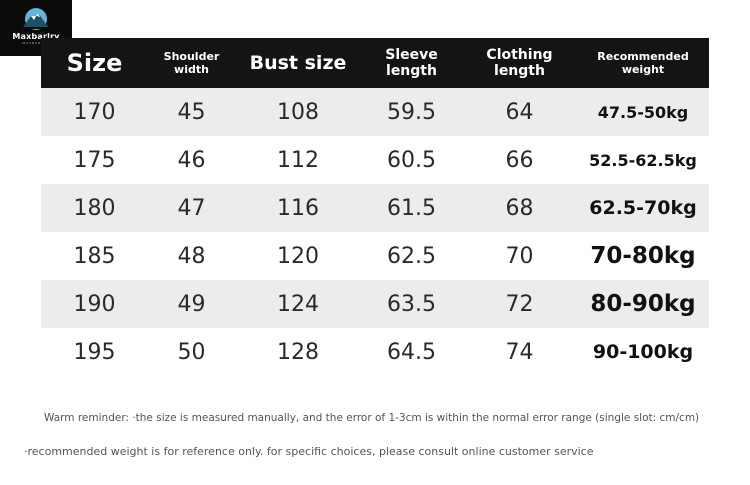 The image size is (750, 485). I want to click on cell-bust: 108, so click(298, 112).